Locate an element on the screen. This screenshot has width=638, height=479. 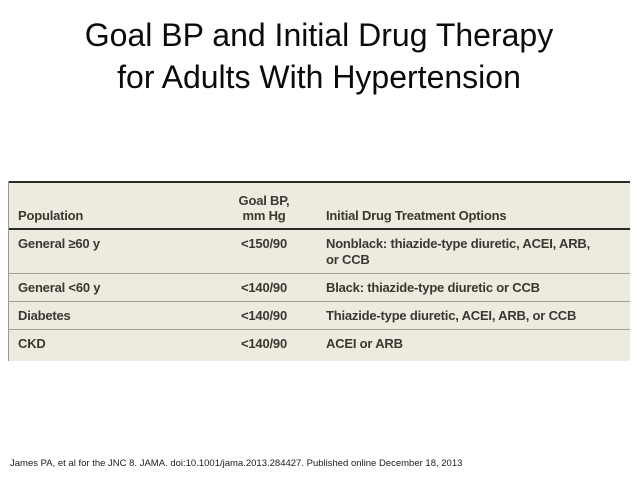
cell-population: General ≥60 y is located at coordinates (59, 243).